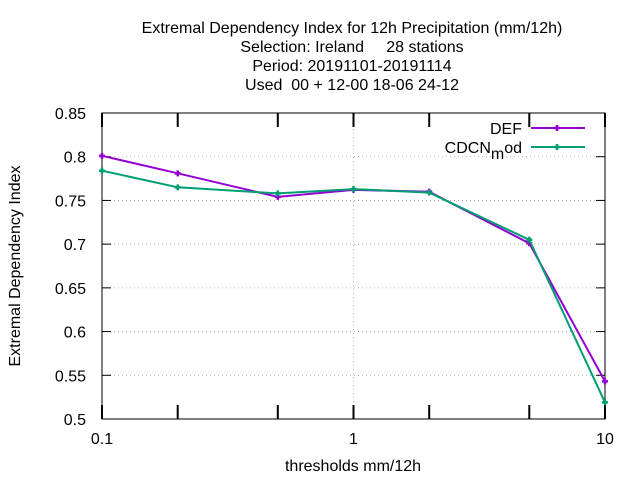  What do you see at coordinates (557, 128) in the screenshot?
I see `legend-marker-def` at bounding box center [557, 128].